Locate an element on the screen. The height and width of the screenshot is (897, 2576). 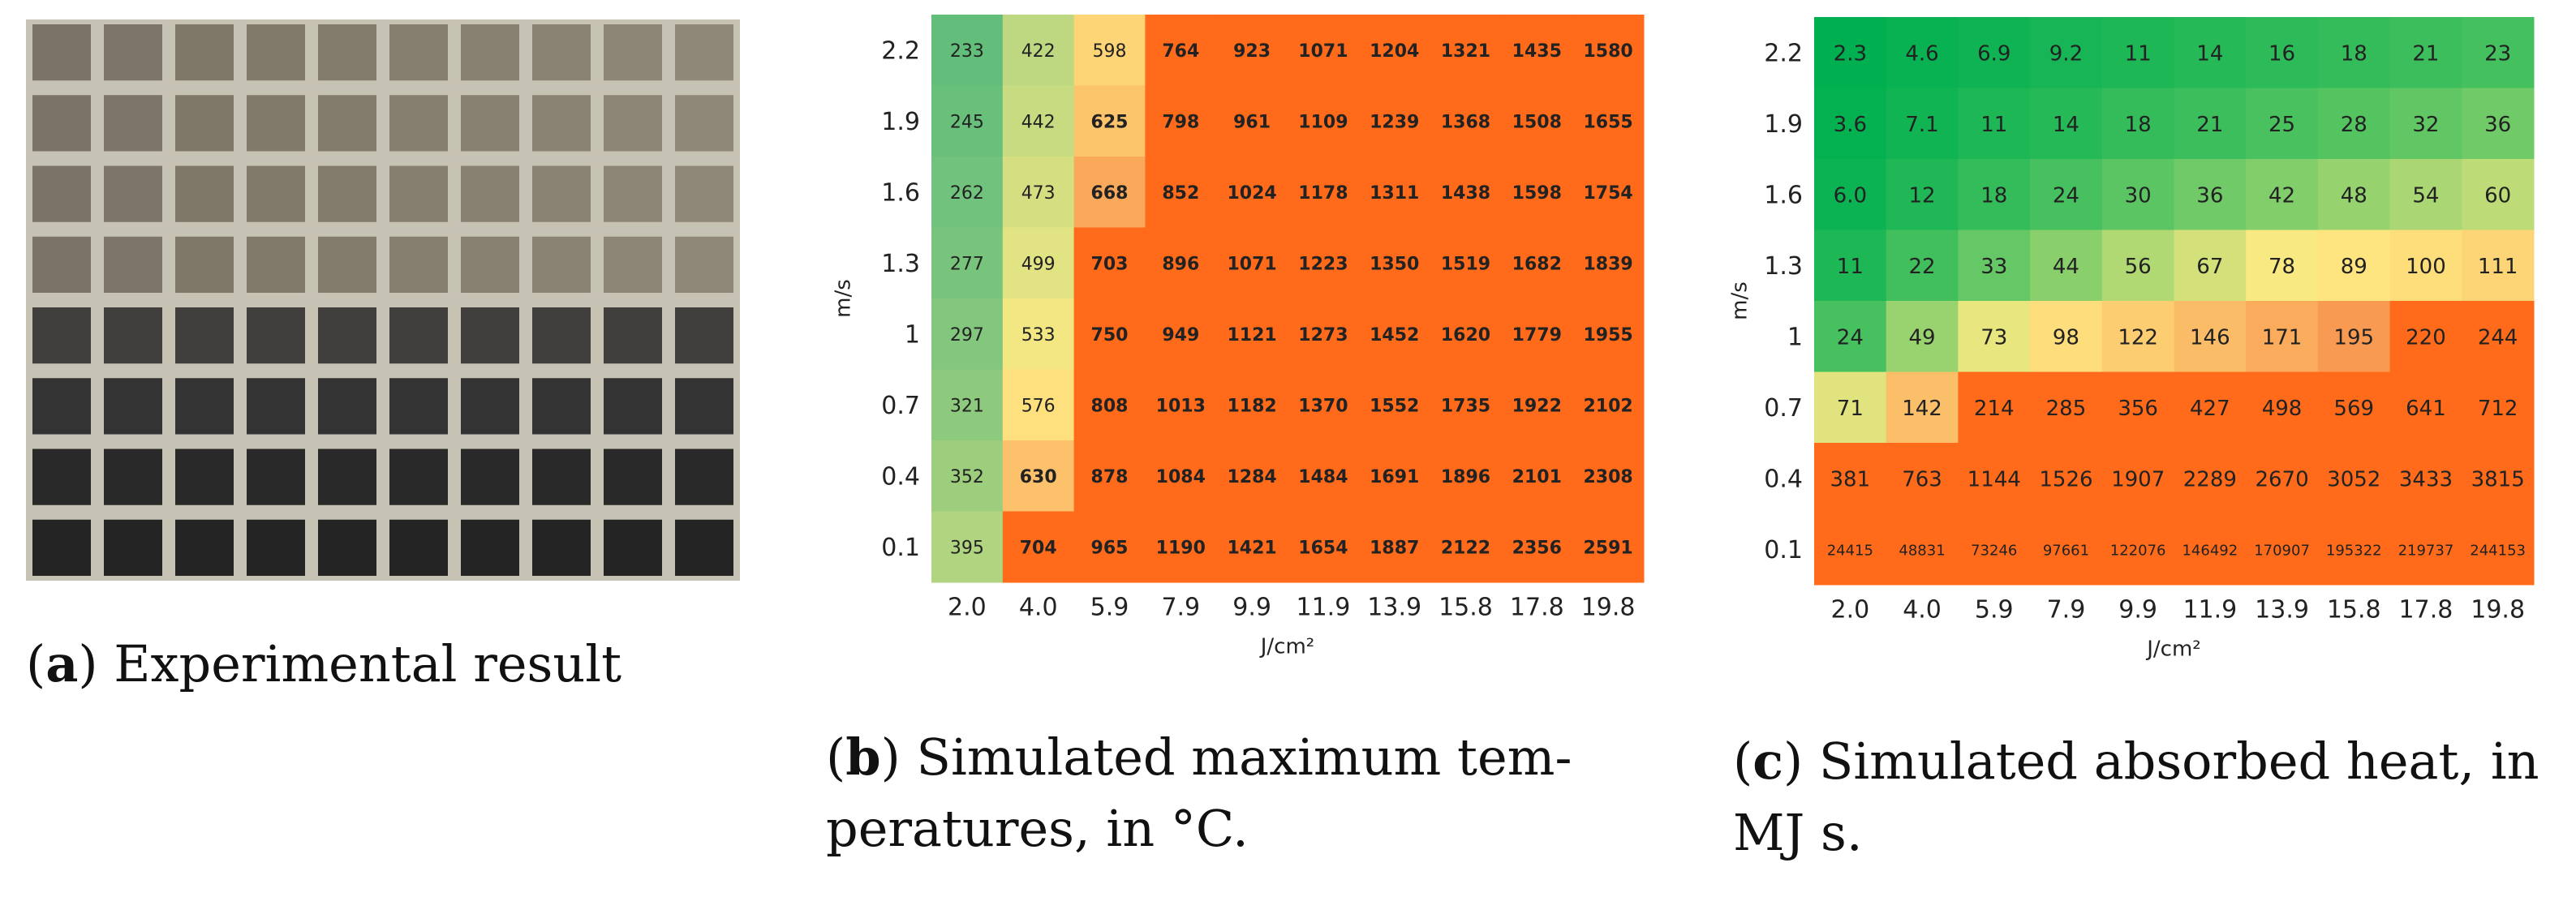
cell-label: 233 is located at coordinates (967, 51).